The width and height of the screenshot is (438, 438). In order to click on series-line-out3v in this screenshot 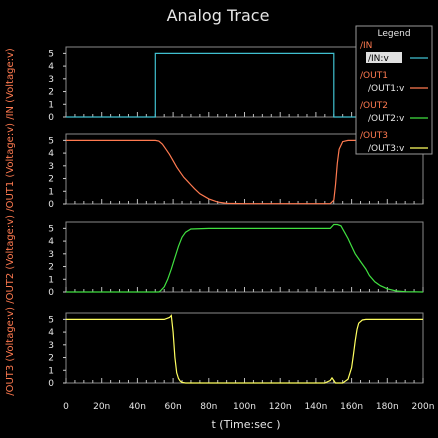, I will do `click(244, 349)`.